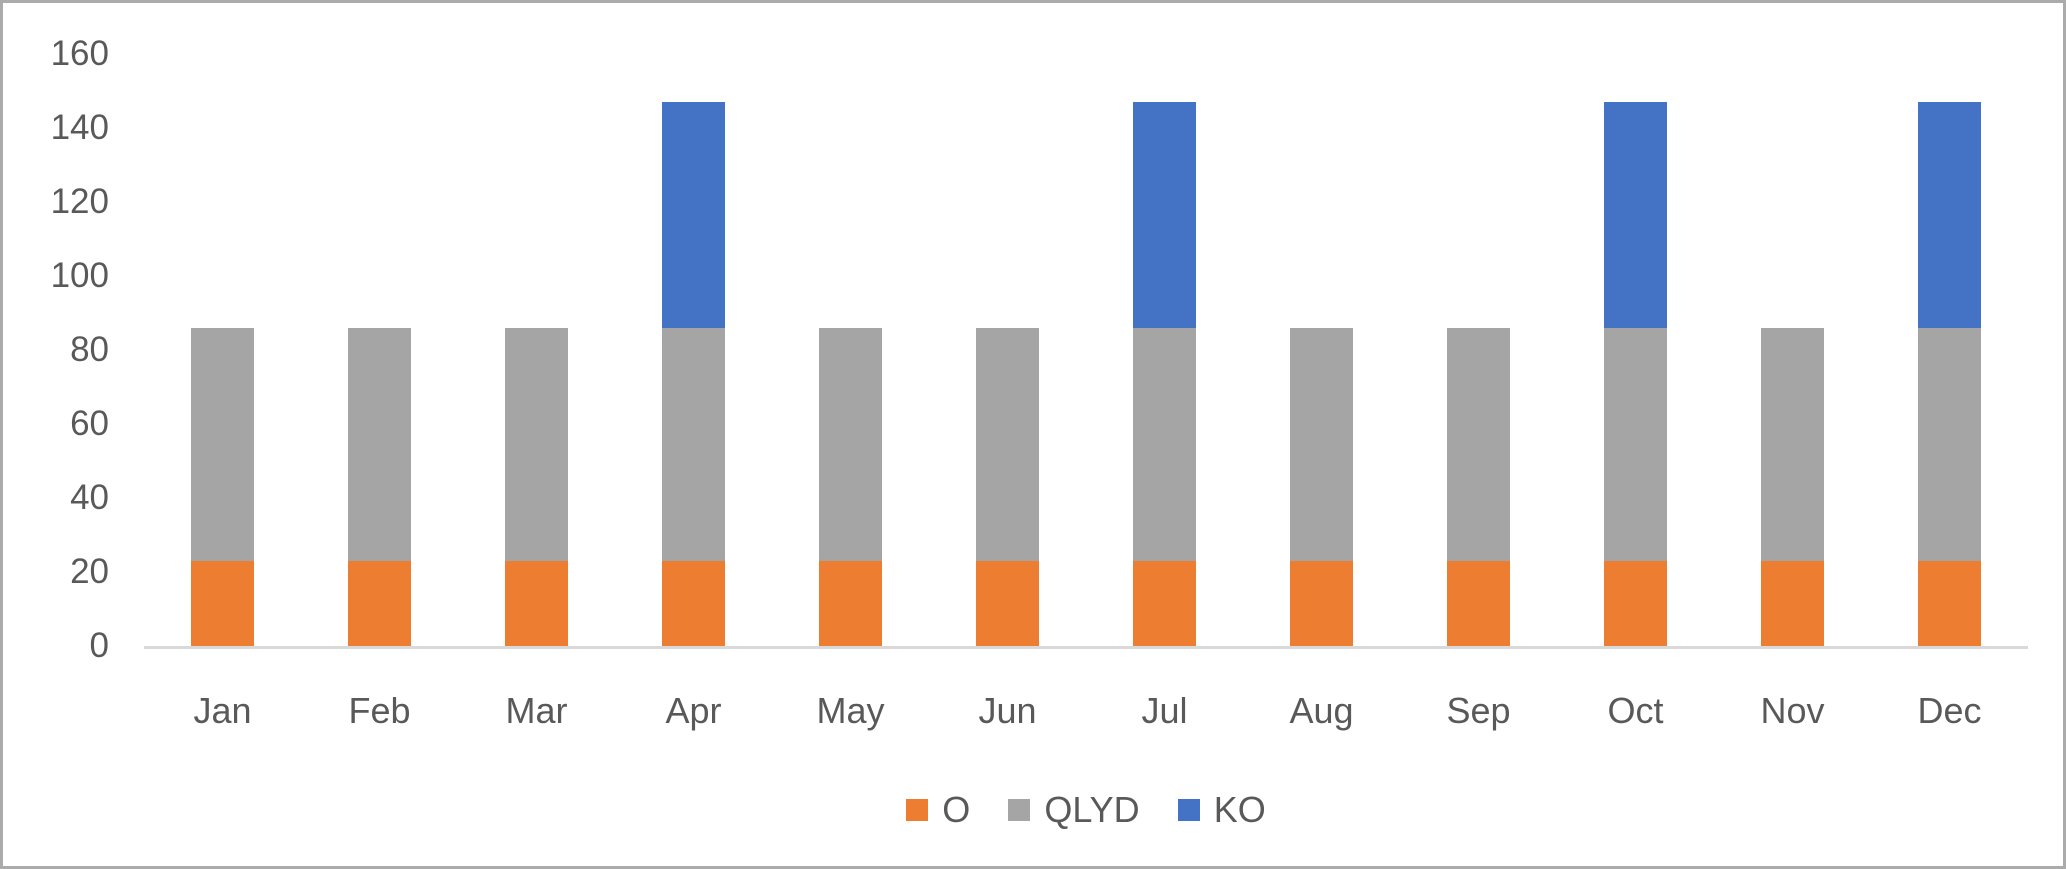 This screenshot has height=869, width=2066. Describe the element at coordinates (79, 275) in the screenshot. I see `y-tick-label: 100` at that location.